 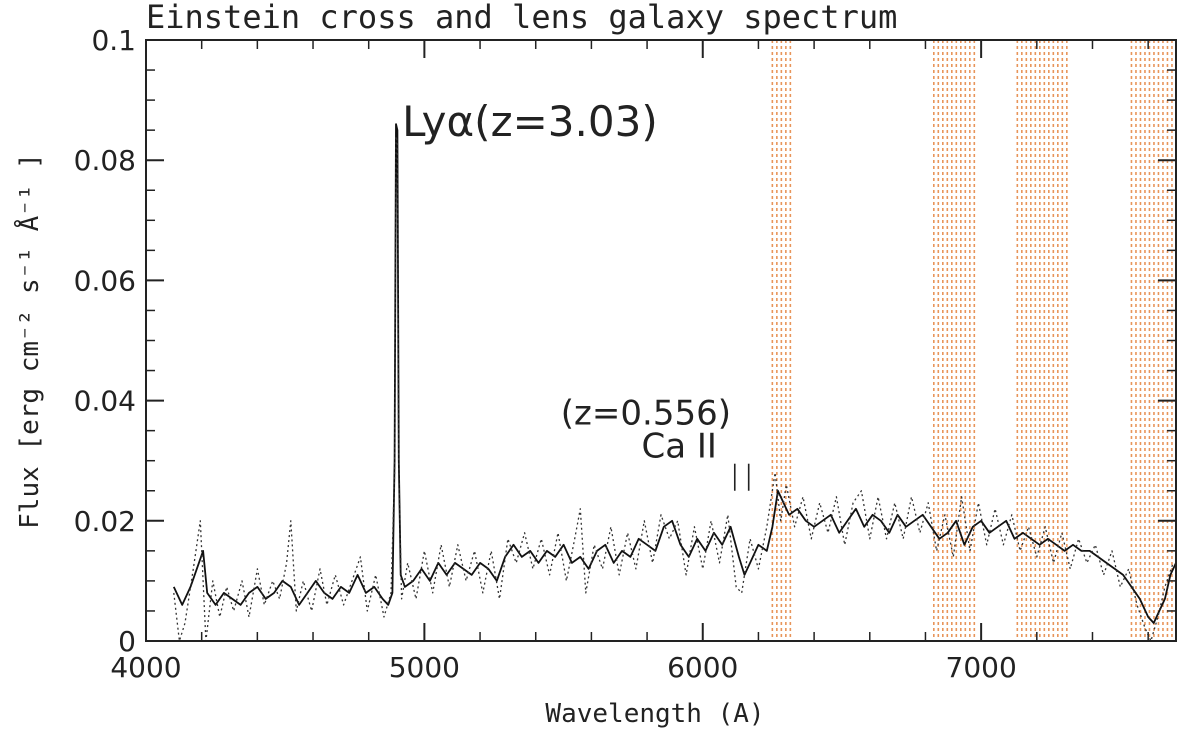 I want to click on x-axis-label: Wavelength (A), so click(x=654, y=714).